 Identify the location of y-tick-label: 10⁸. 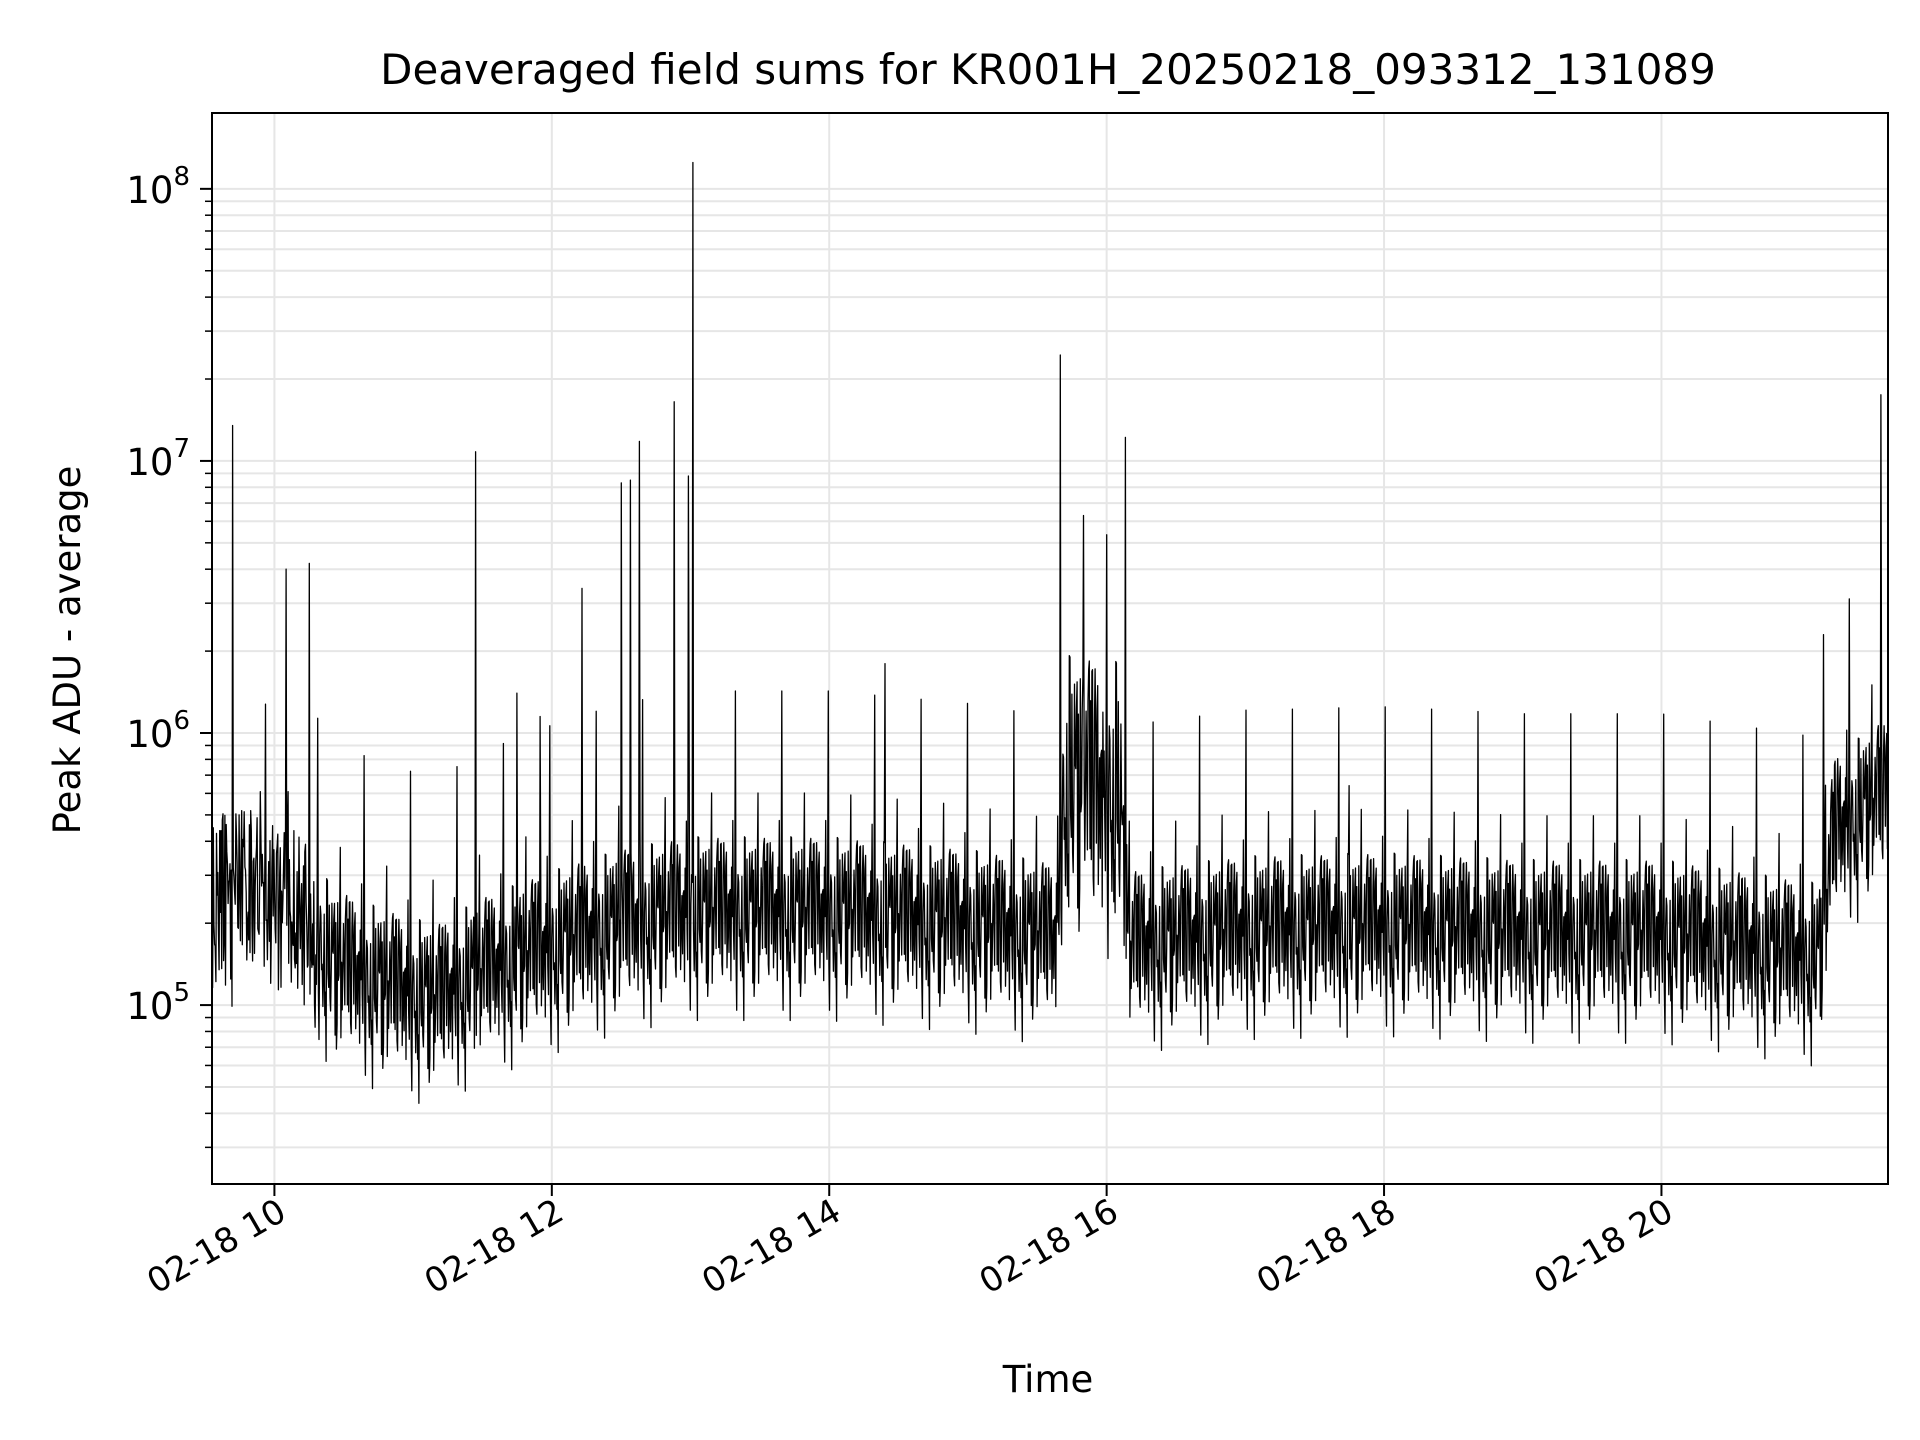
(158, 187).